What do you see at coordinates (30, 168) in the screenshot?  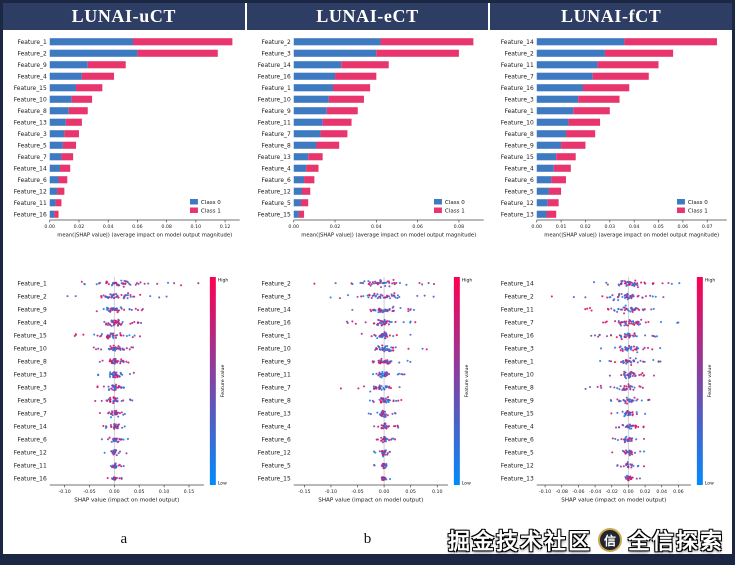 I see `feature-label: Feature_14` at bounding box center [30, 168].